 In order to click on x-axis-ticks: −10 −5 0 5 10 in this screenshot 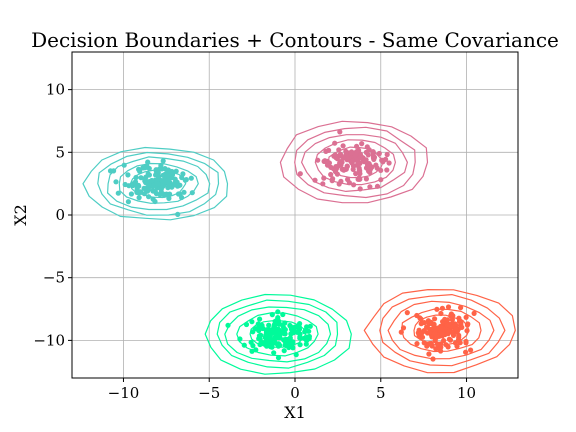, I will do `click(292, 390)`.